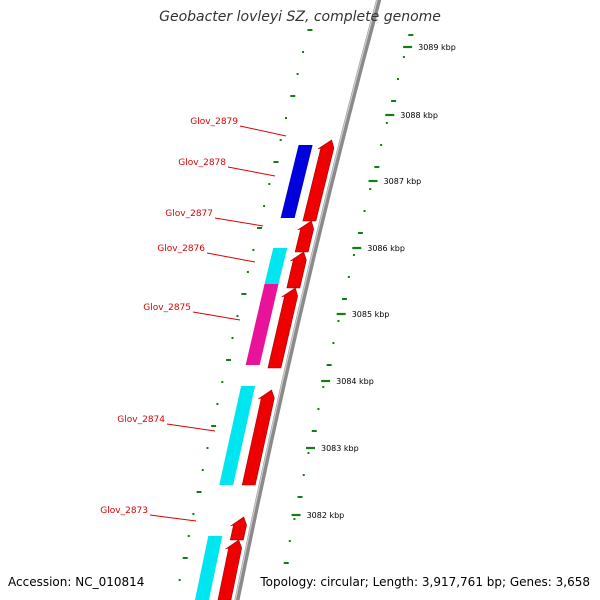  Describe the element at coordinates (340, 448) in the screenshot. I see `kbp-tick-label: 3083 kbp` at that location.